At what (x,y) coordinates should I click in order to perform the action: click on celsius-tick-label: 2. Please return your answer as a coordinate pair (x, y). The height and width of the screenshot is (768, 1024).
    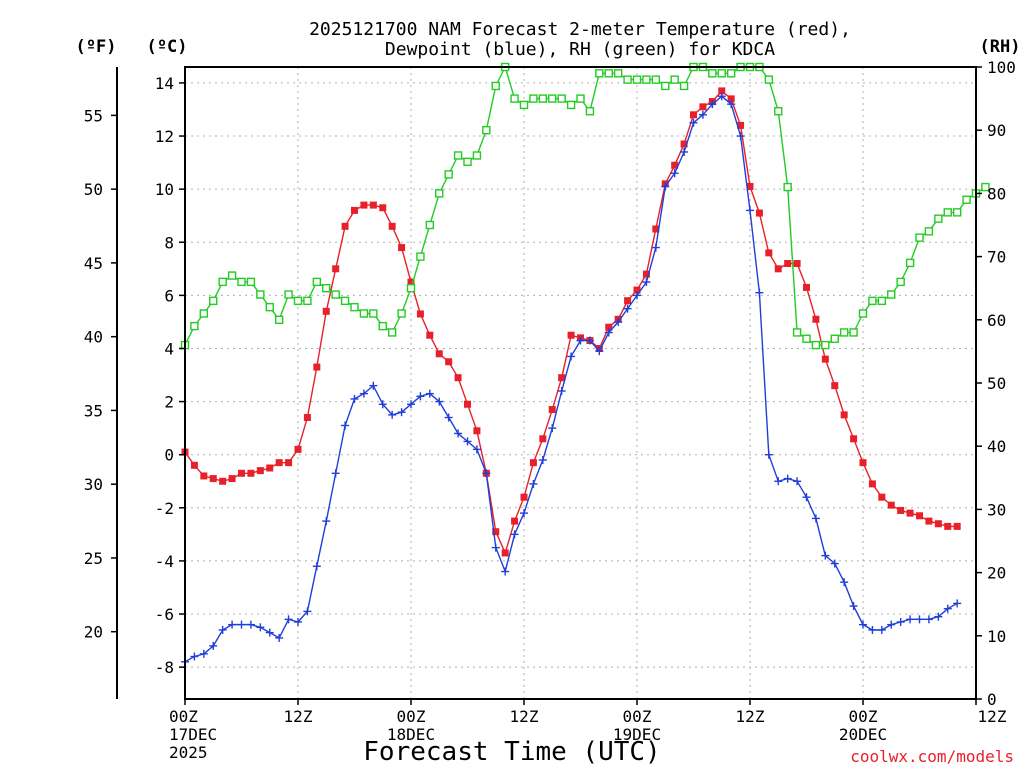
    Looking at the image, I should click on (169, 402).